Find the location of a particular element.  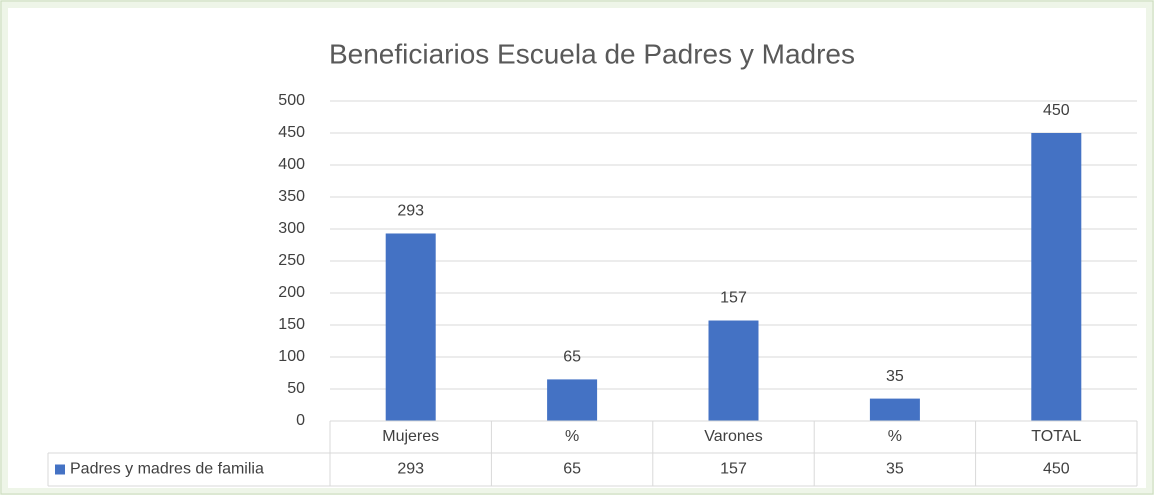

y-tick-label: 500 is located at coordinates (291, 100).